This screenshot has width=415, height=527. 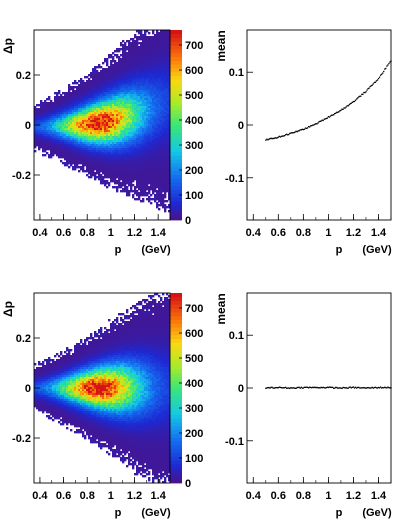 I want to click on colorbar-tick-label: 0, so click(x=188, y=221).